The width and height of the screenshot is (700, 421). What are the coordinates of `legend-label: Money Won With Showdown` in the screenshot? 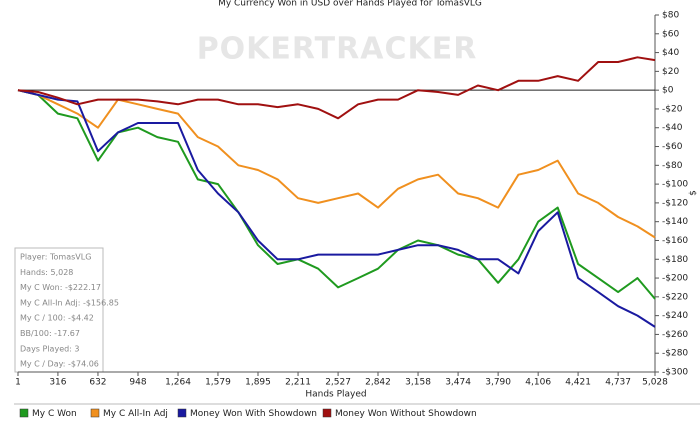 It's located at (253, 414).